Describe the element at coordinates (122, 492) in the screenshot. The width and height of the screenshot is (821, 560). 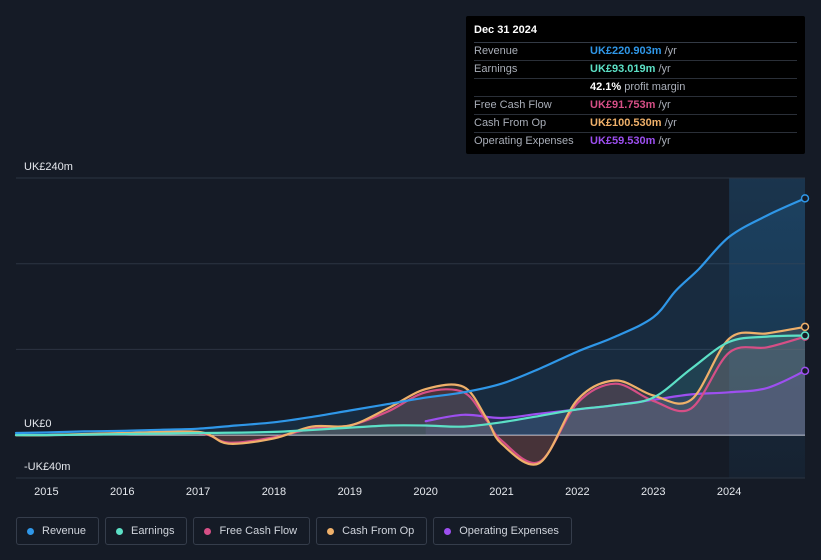
I see `x-tick-label: 2016` at that location.